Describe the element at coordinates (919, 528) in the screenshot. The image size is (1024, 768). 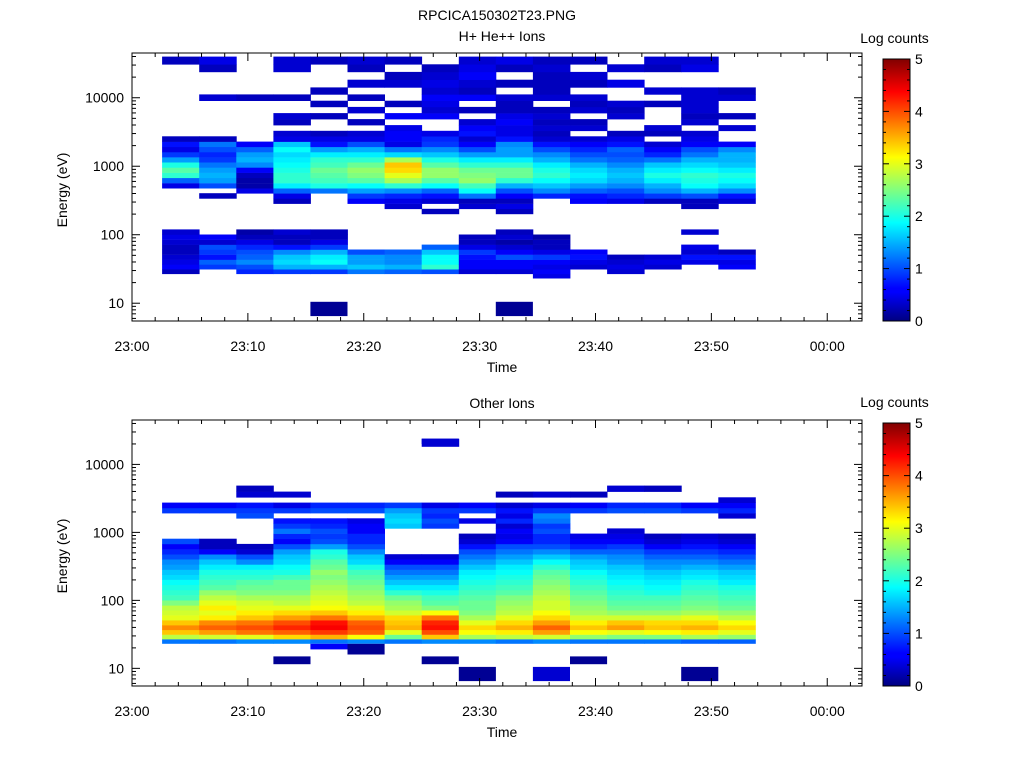
I see `colorbar-tick-label: 3` at that location.